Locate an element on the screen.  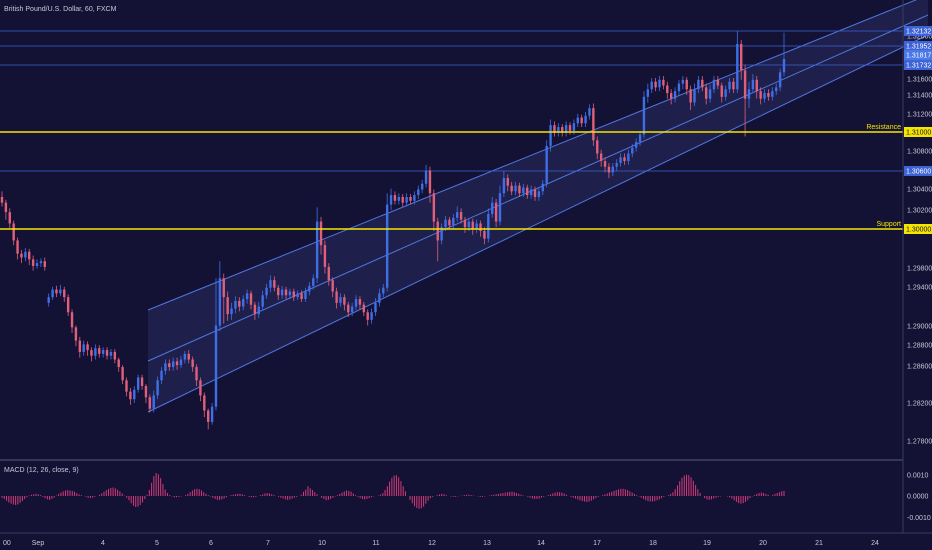
time-tick-label: 5 is located at coordinates (157, 543).